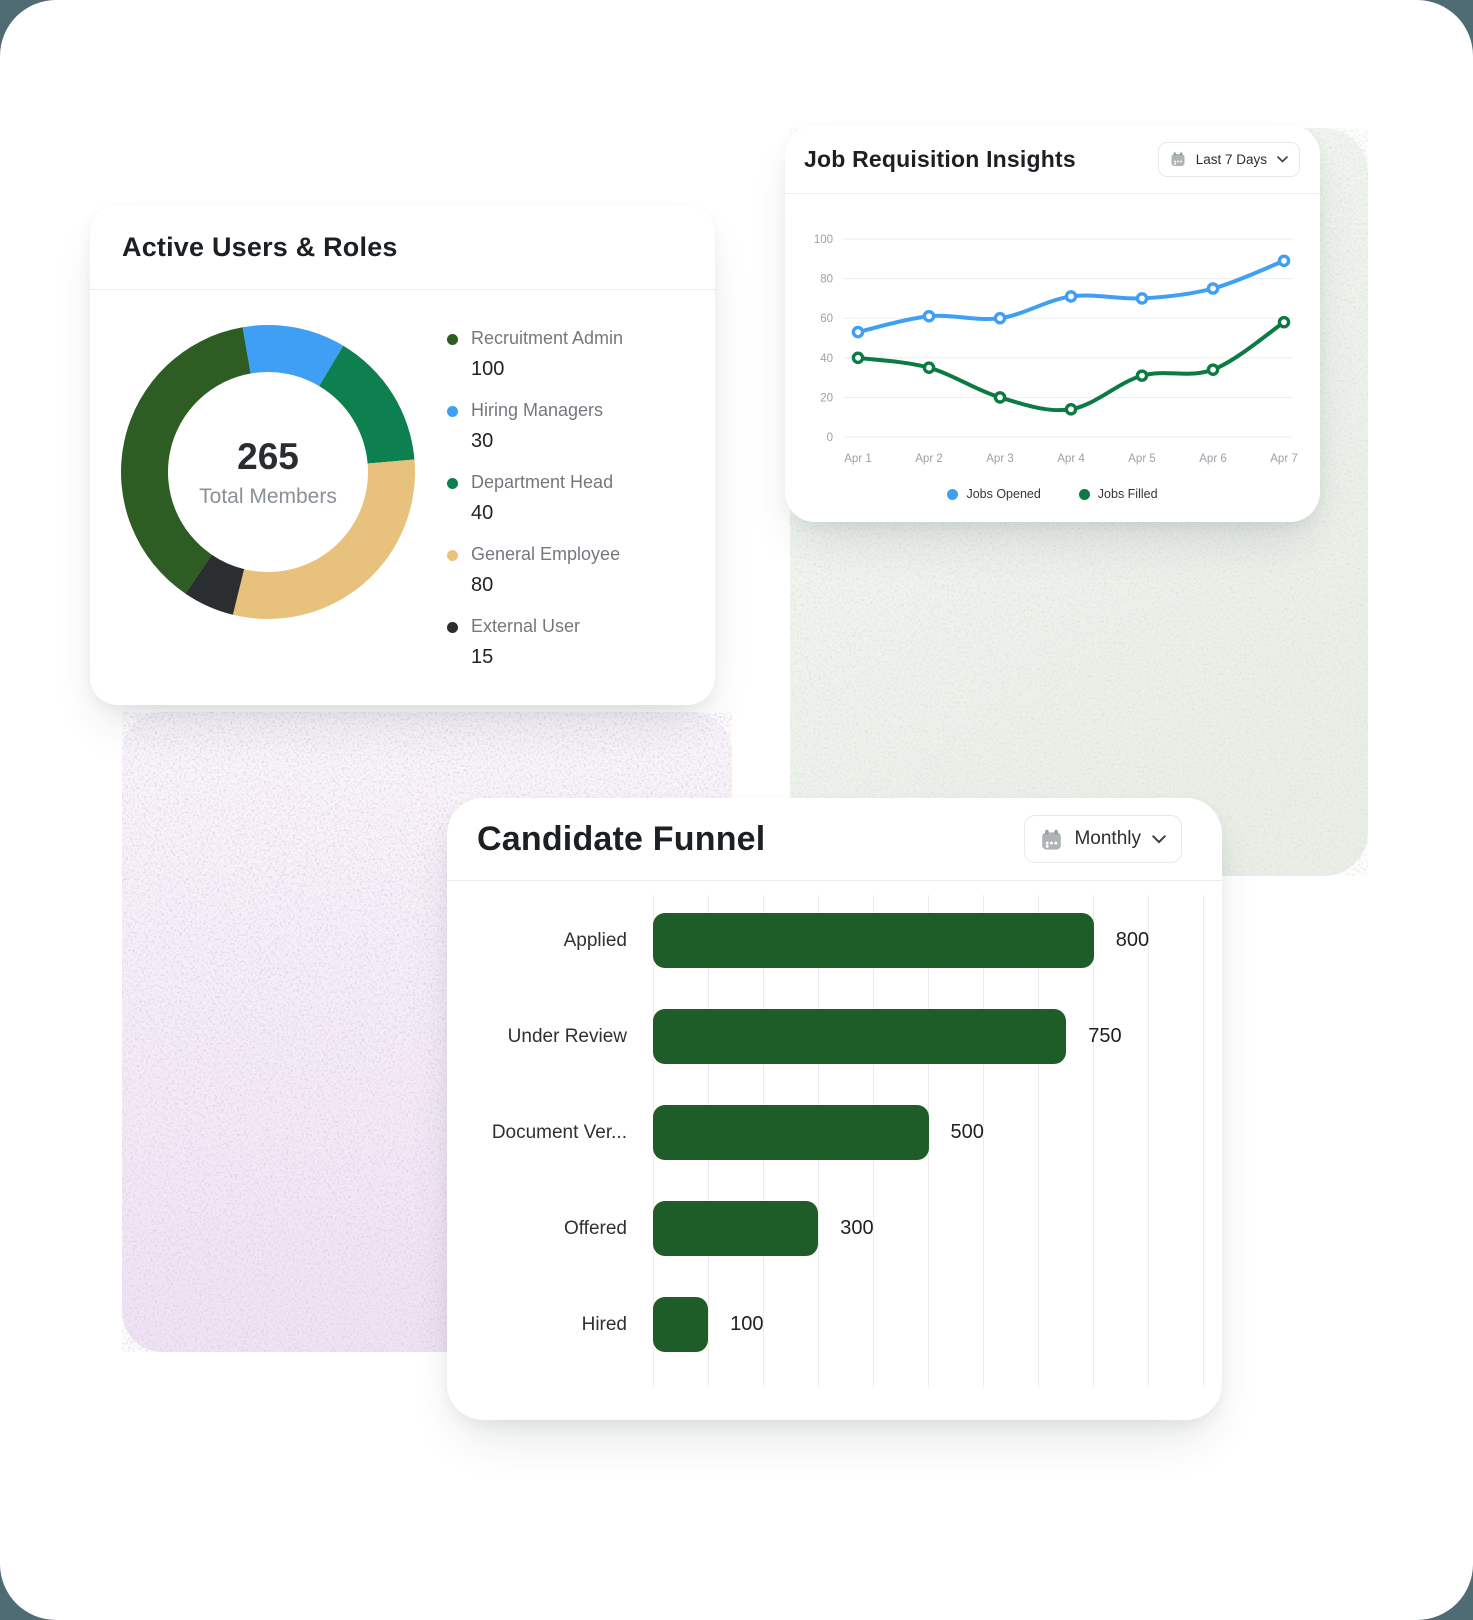 This screenshot has height=1620, width=1473. What do you see at coordinates (940, 158) in the screenshot?
I see `job-requisition-card-title: Job Requisition Insights` at bounding box center [940, 158].